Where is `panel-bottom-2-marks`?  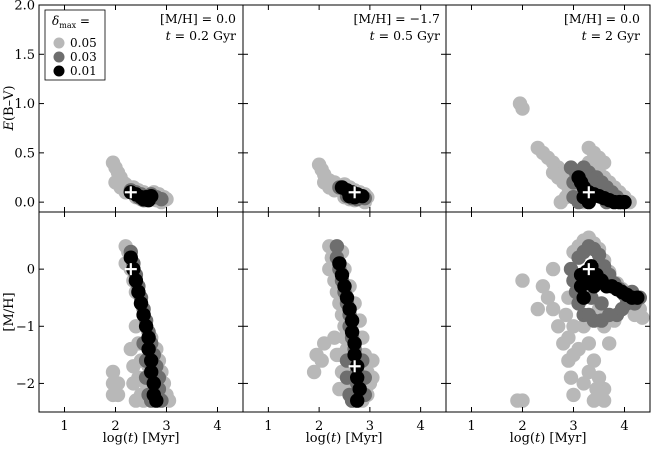
panel-bottom-2-marks is located at coordinates (343, 323).